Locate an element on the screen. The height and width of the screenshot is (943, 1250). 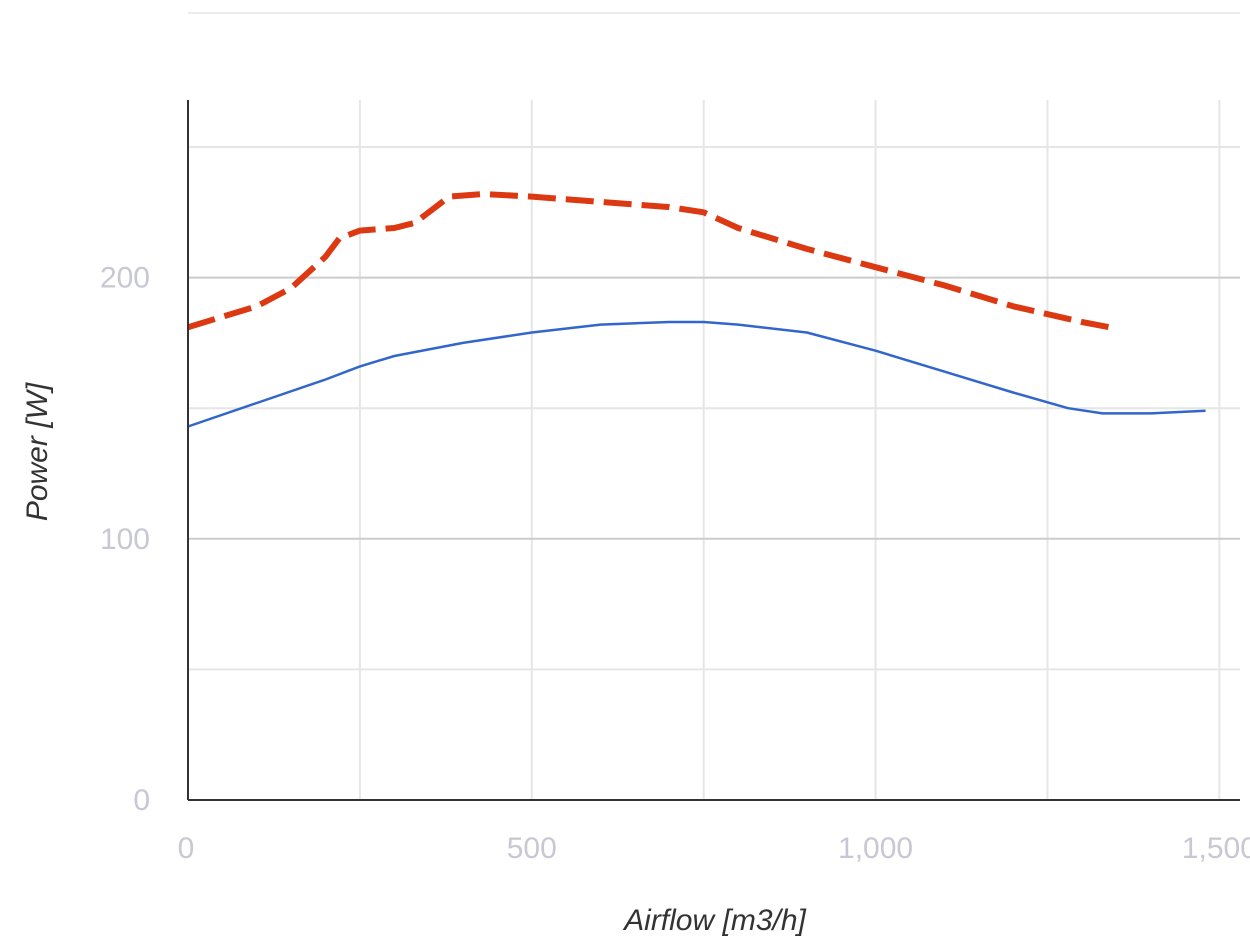
y-tick-labels: 0 100 200 is located at coordinates (125, 539).